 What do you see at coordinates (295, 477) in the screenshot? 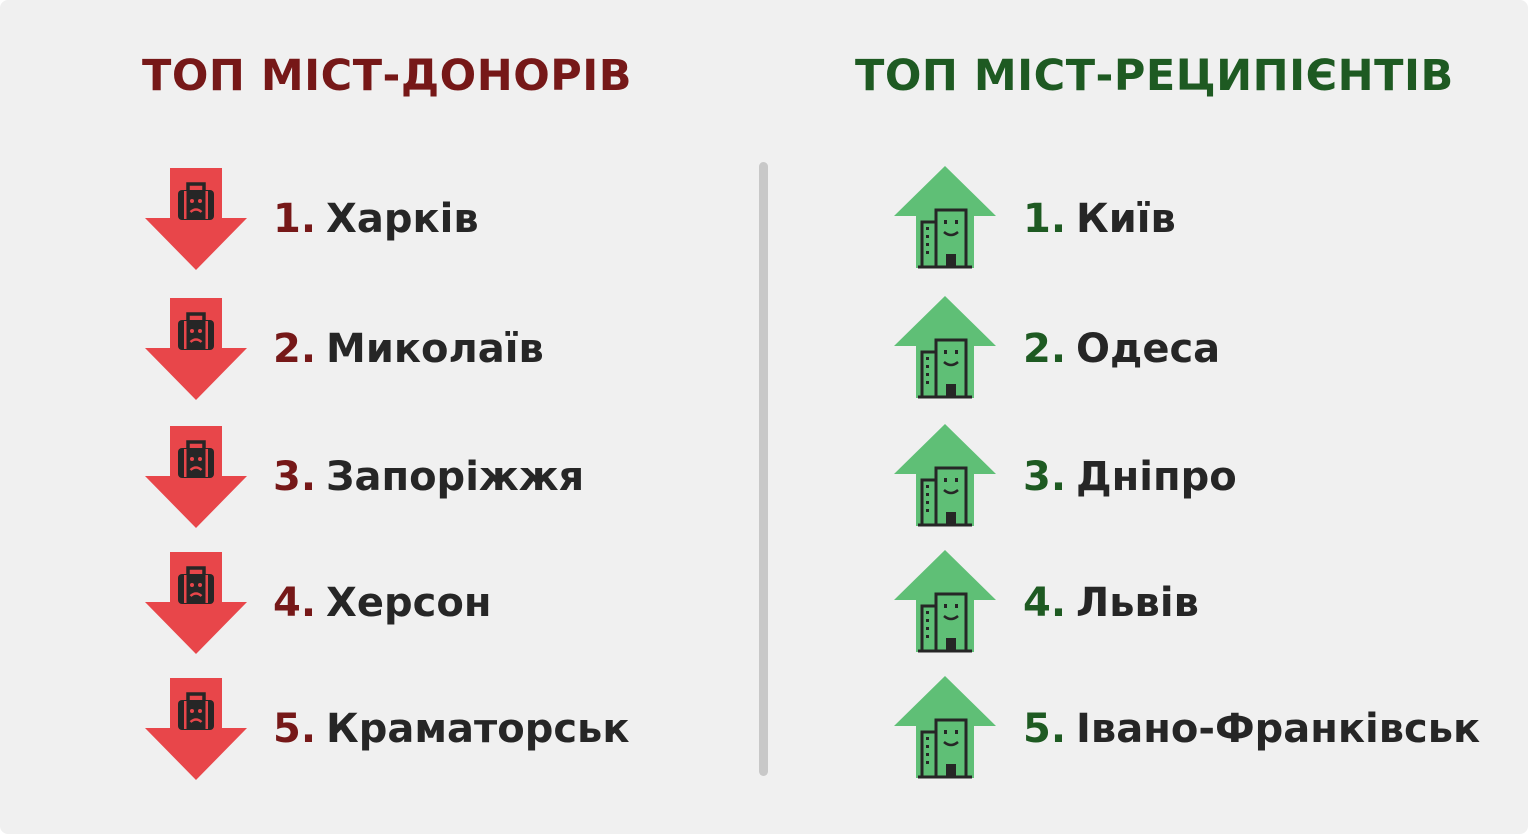
I see `donor-rank: 3.` at bounding box center [295, 477].